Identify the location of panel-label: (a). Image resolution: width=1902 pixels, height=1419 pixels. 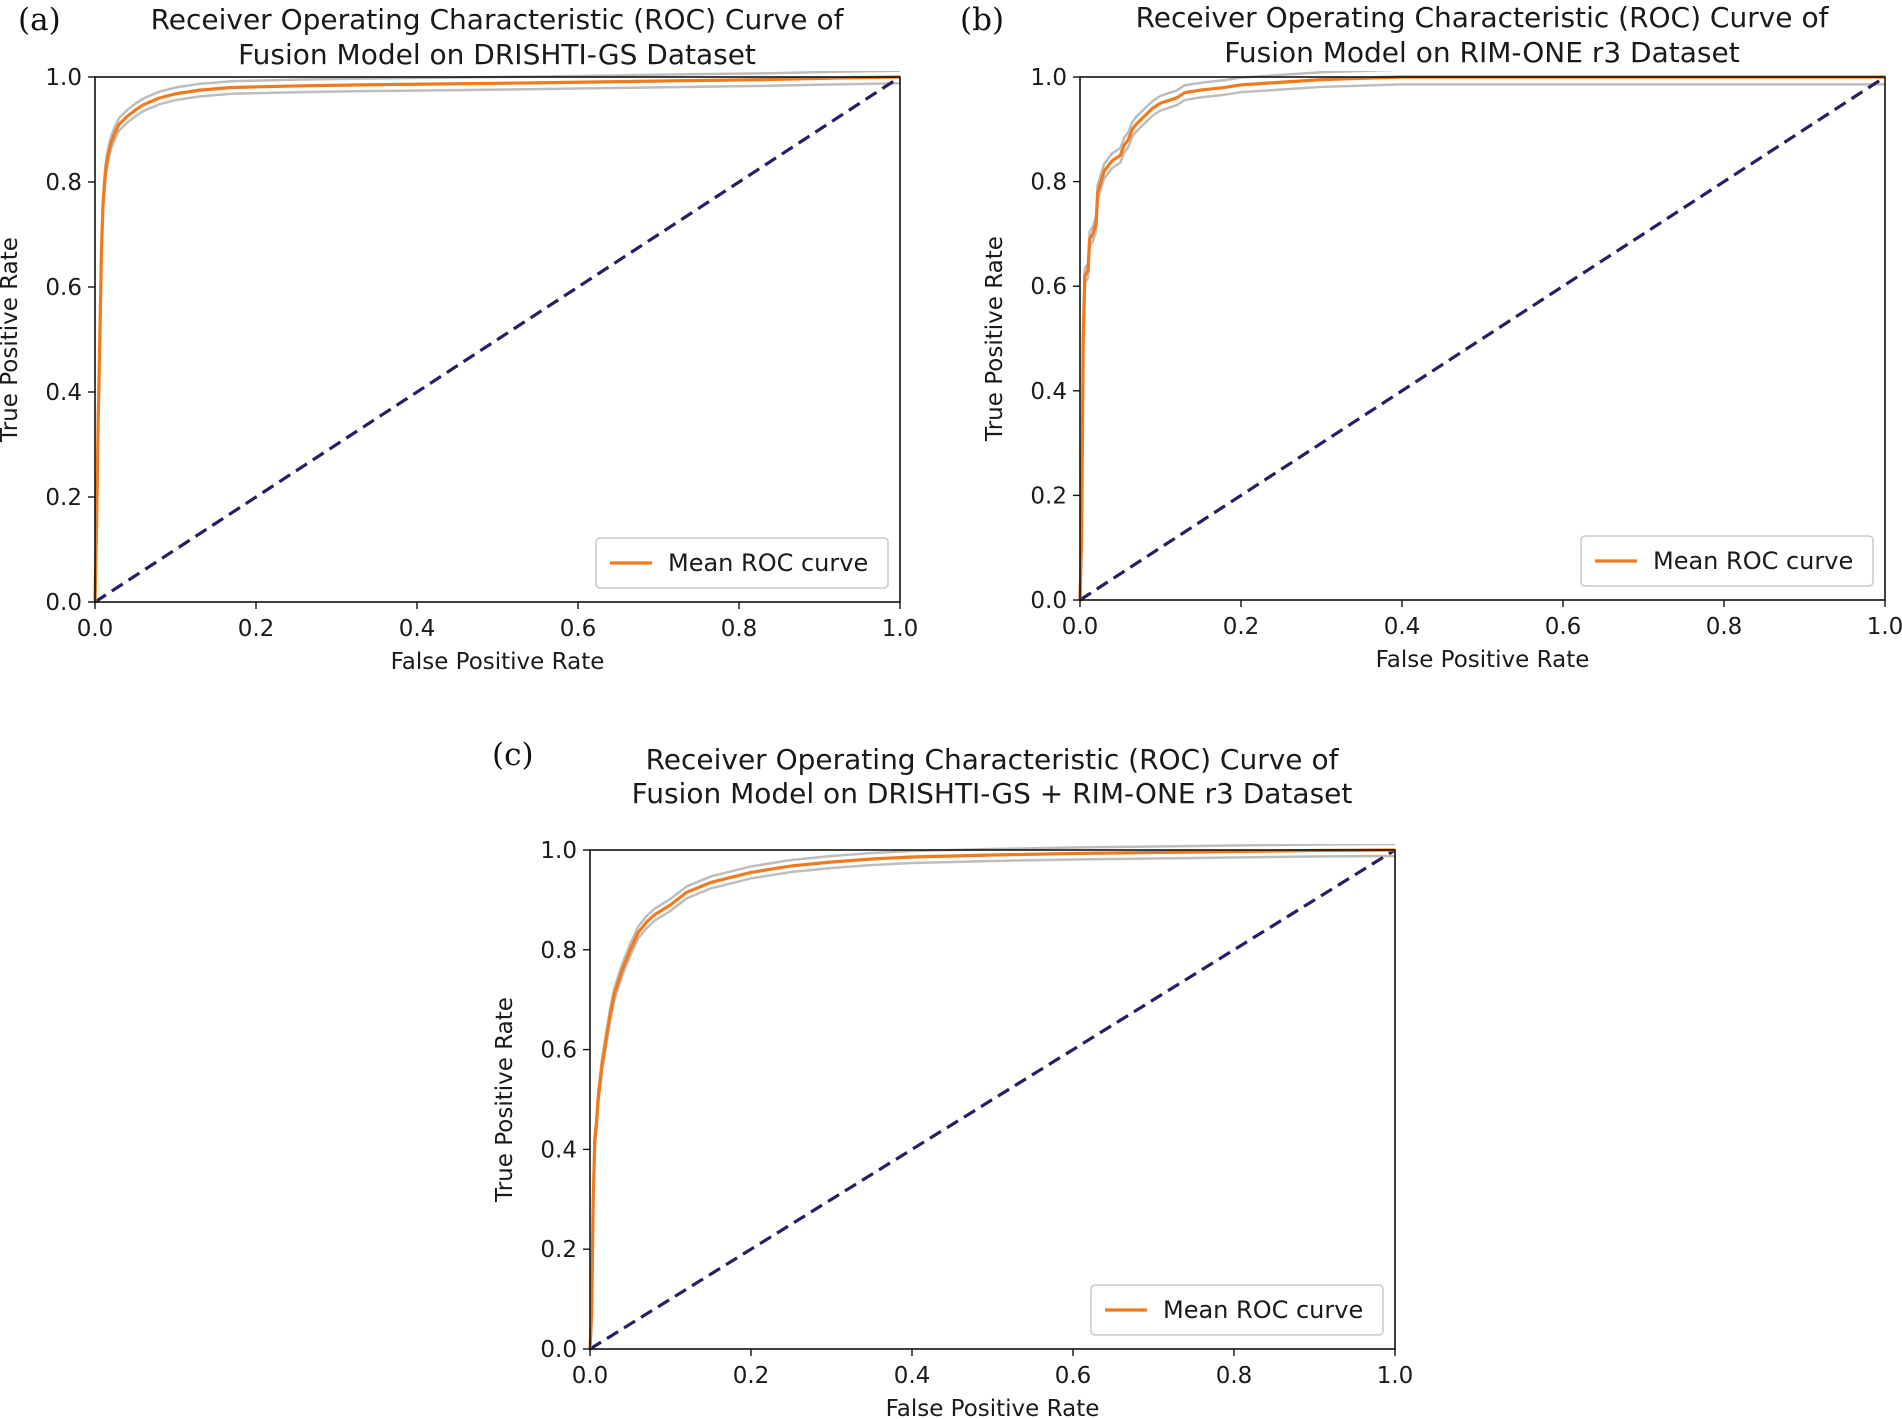
(39, 20).